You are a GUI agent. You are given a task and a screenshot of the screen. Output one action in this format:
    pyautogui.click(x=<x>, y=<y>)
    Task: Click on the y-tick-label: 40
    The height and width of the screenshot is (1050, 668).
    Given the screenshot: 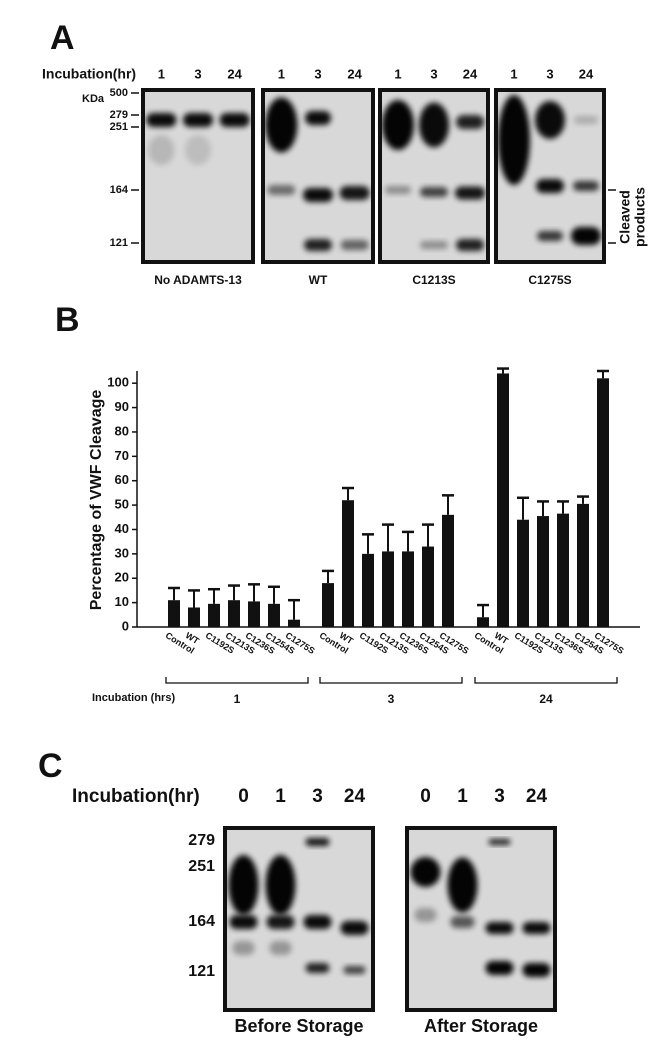 What is the action you would take?
    pyautogui.click(x=122, y=528)
    